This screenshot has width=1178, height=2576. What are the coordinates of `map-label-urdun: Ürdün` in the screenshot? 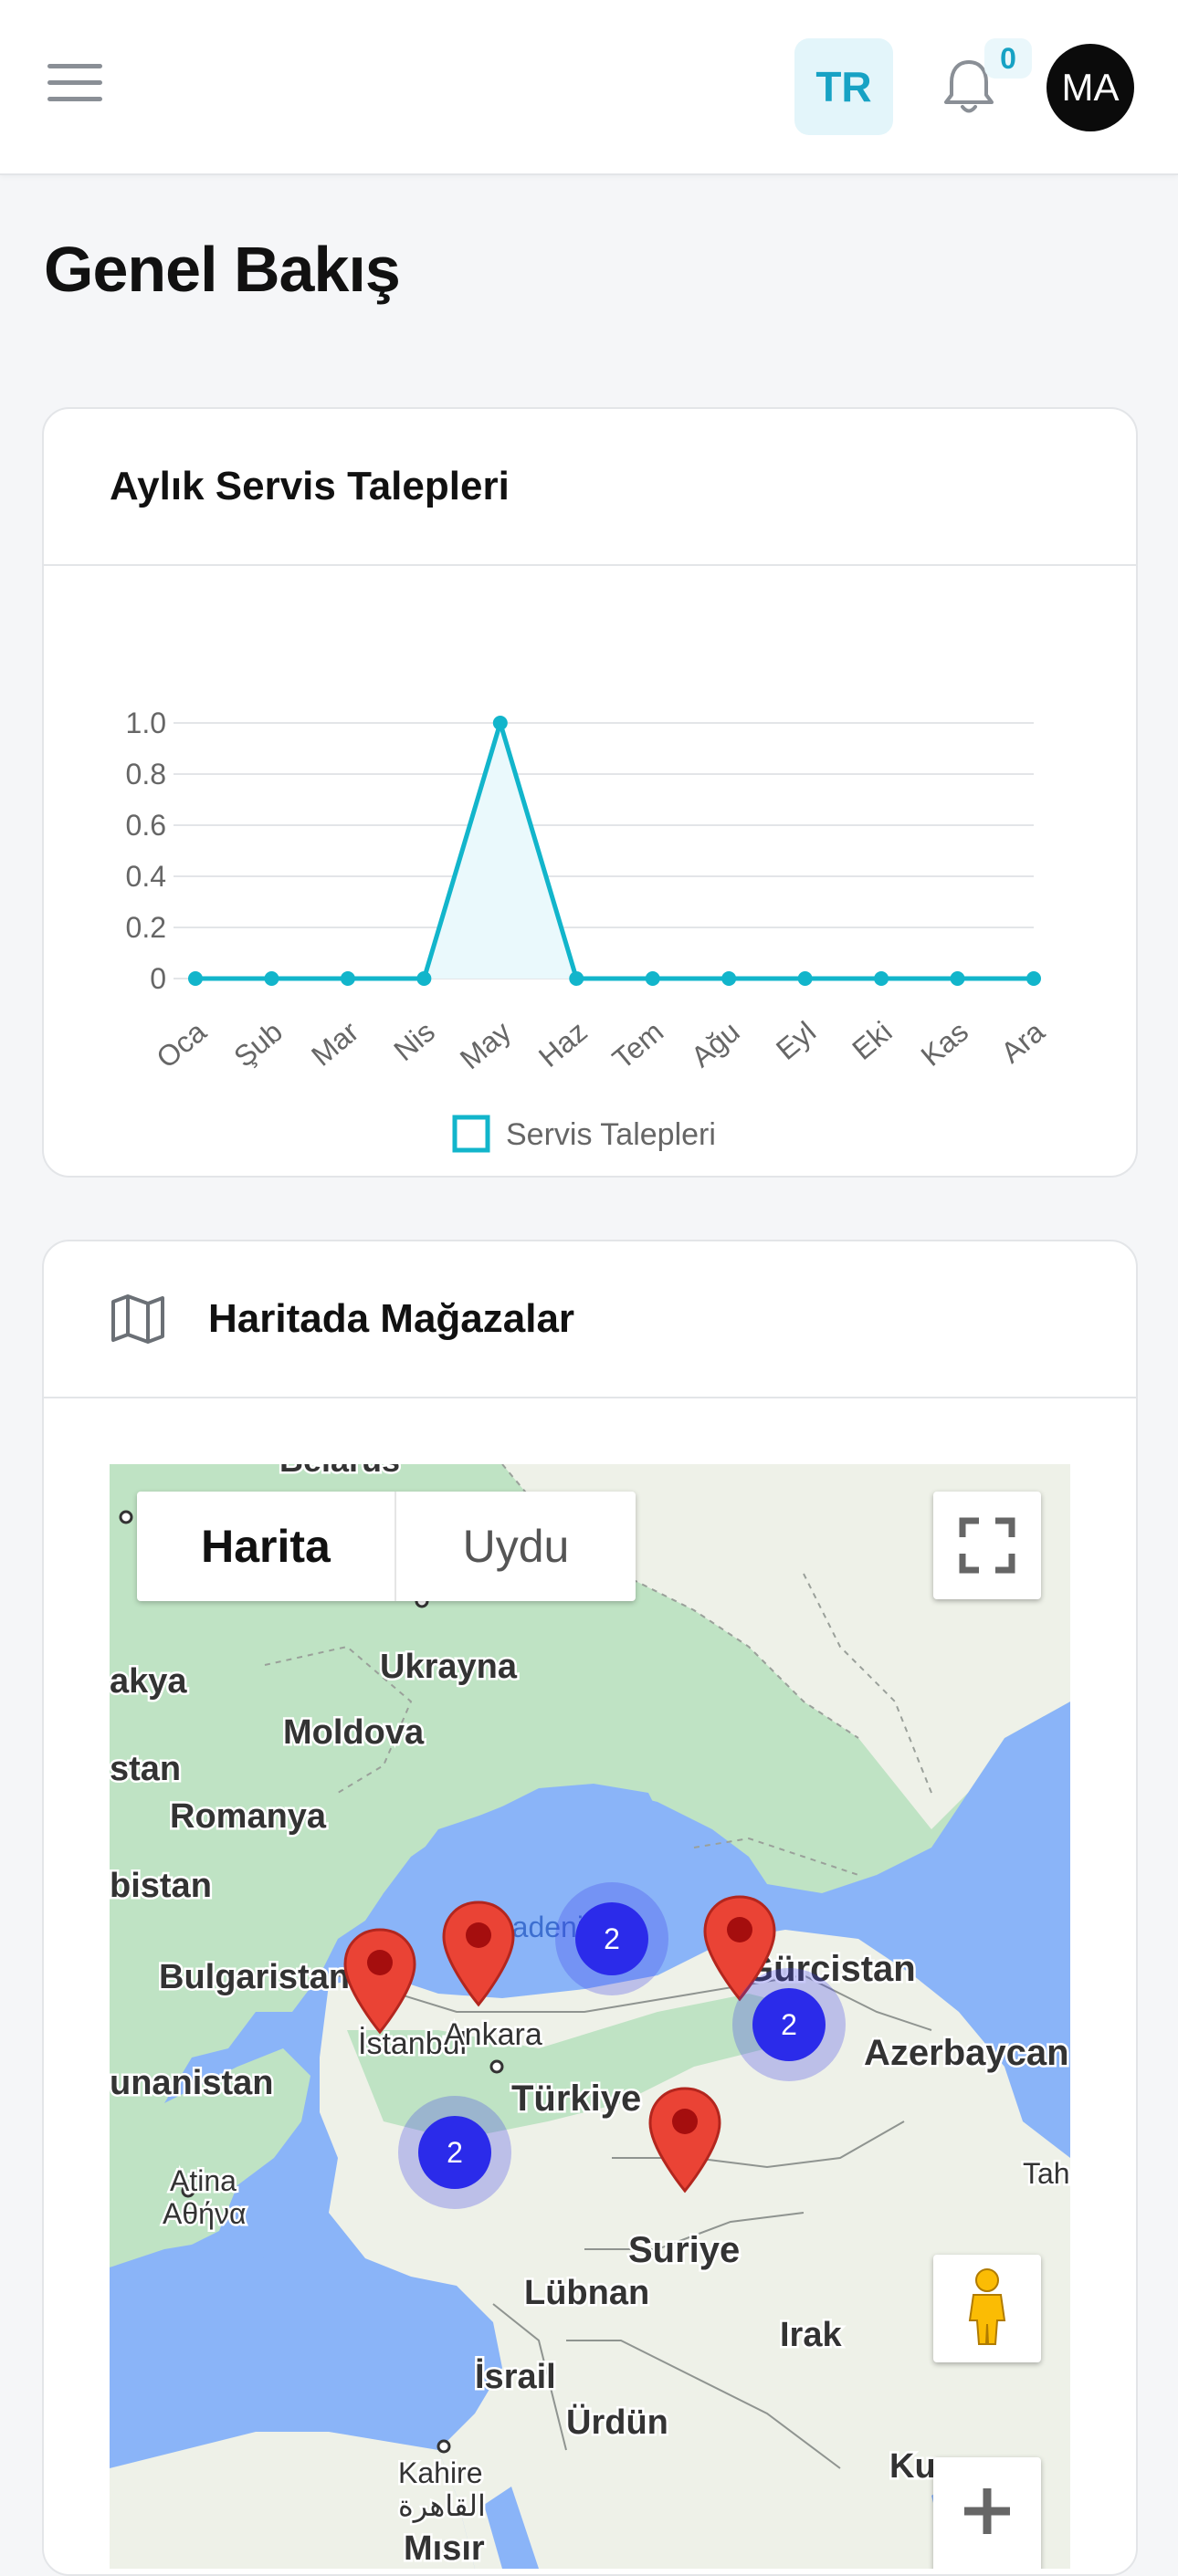 It's located at (617, 2423).